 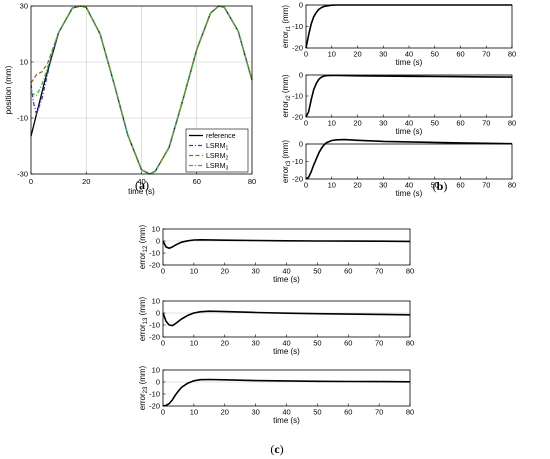 I want to click on series-line-b3, so click(x=409, y=159).